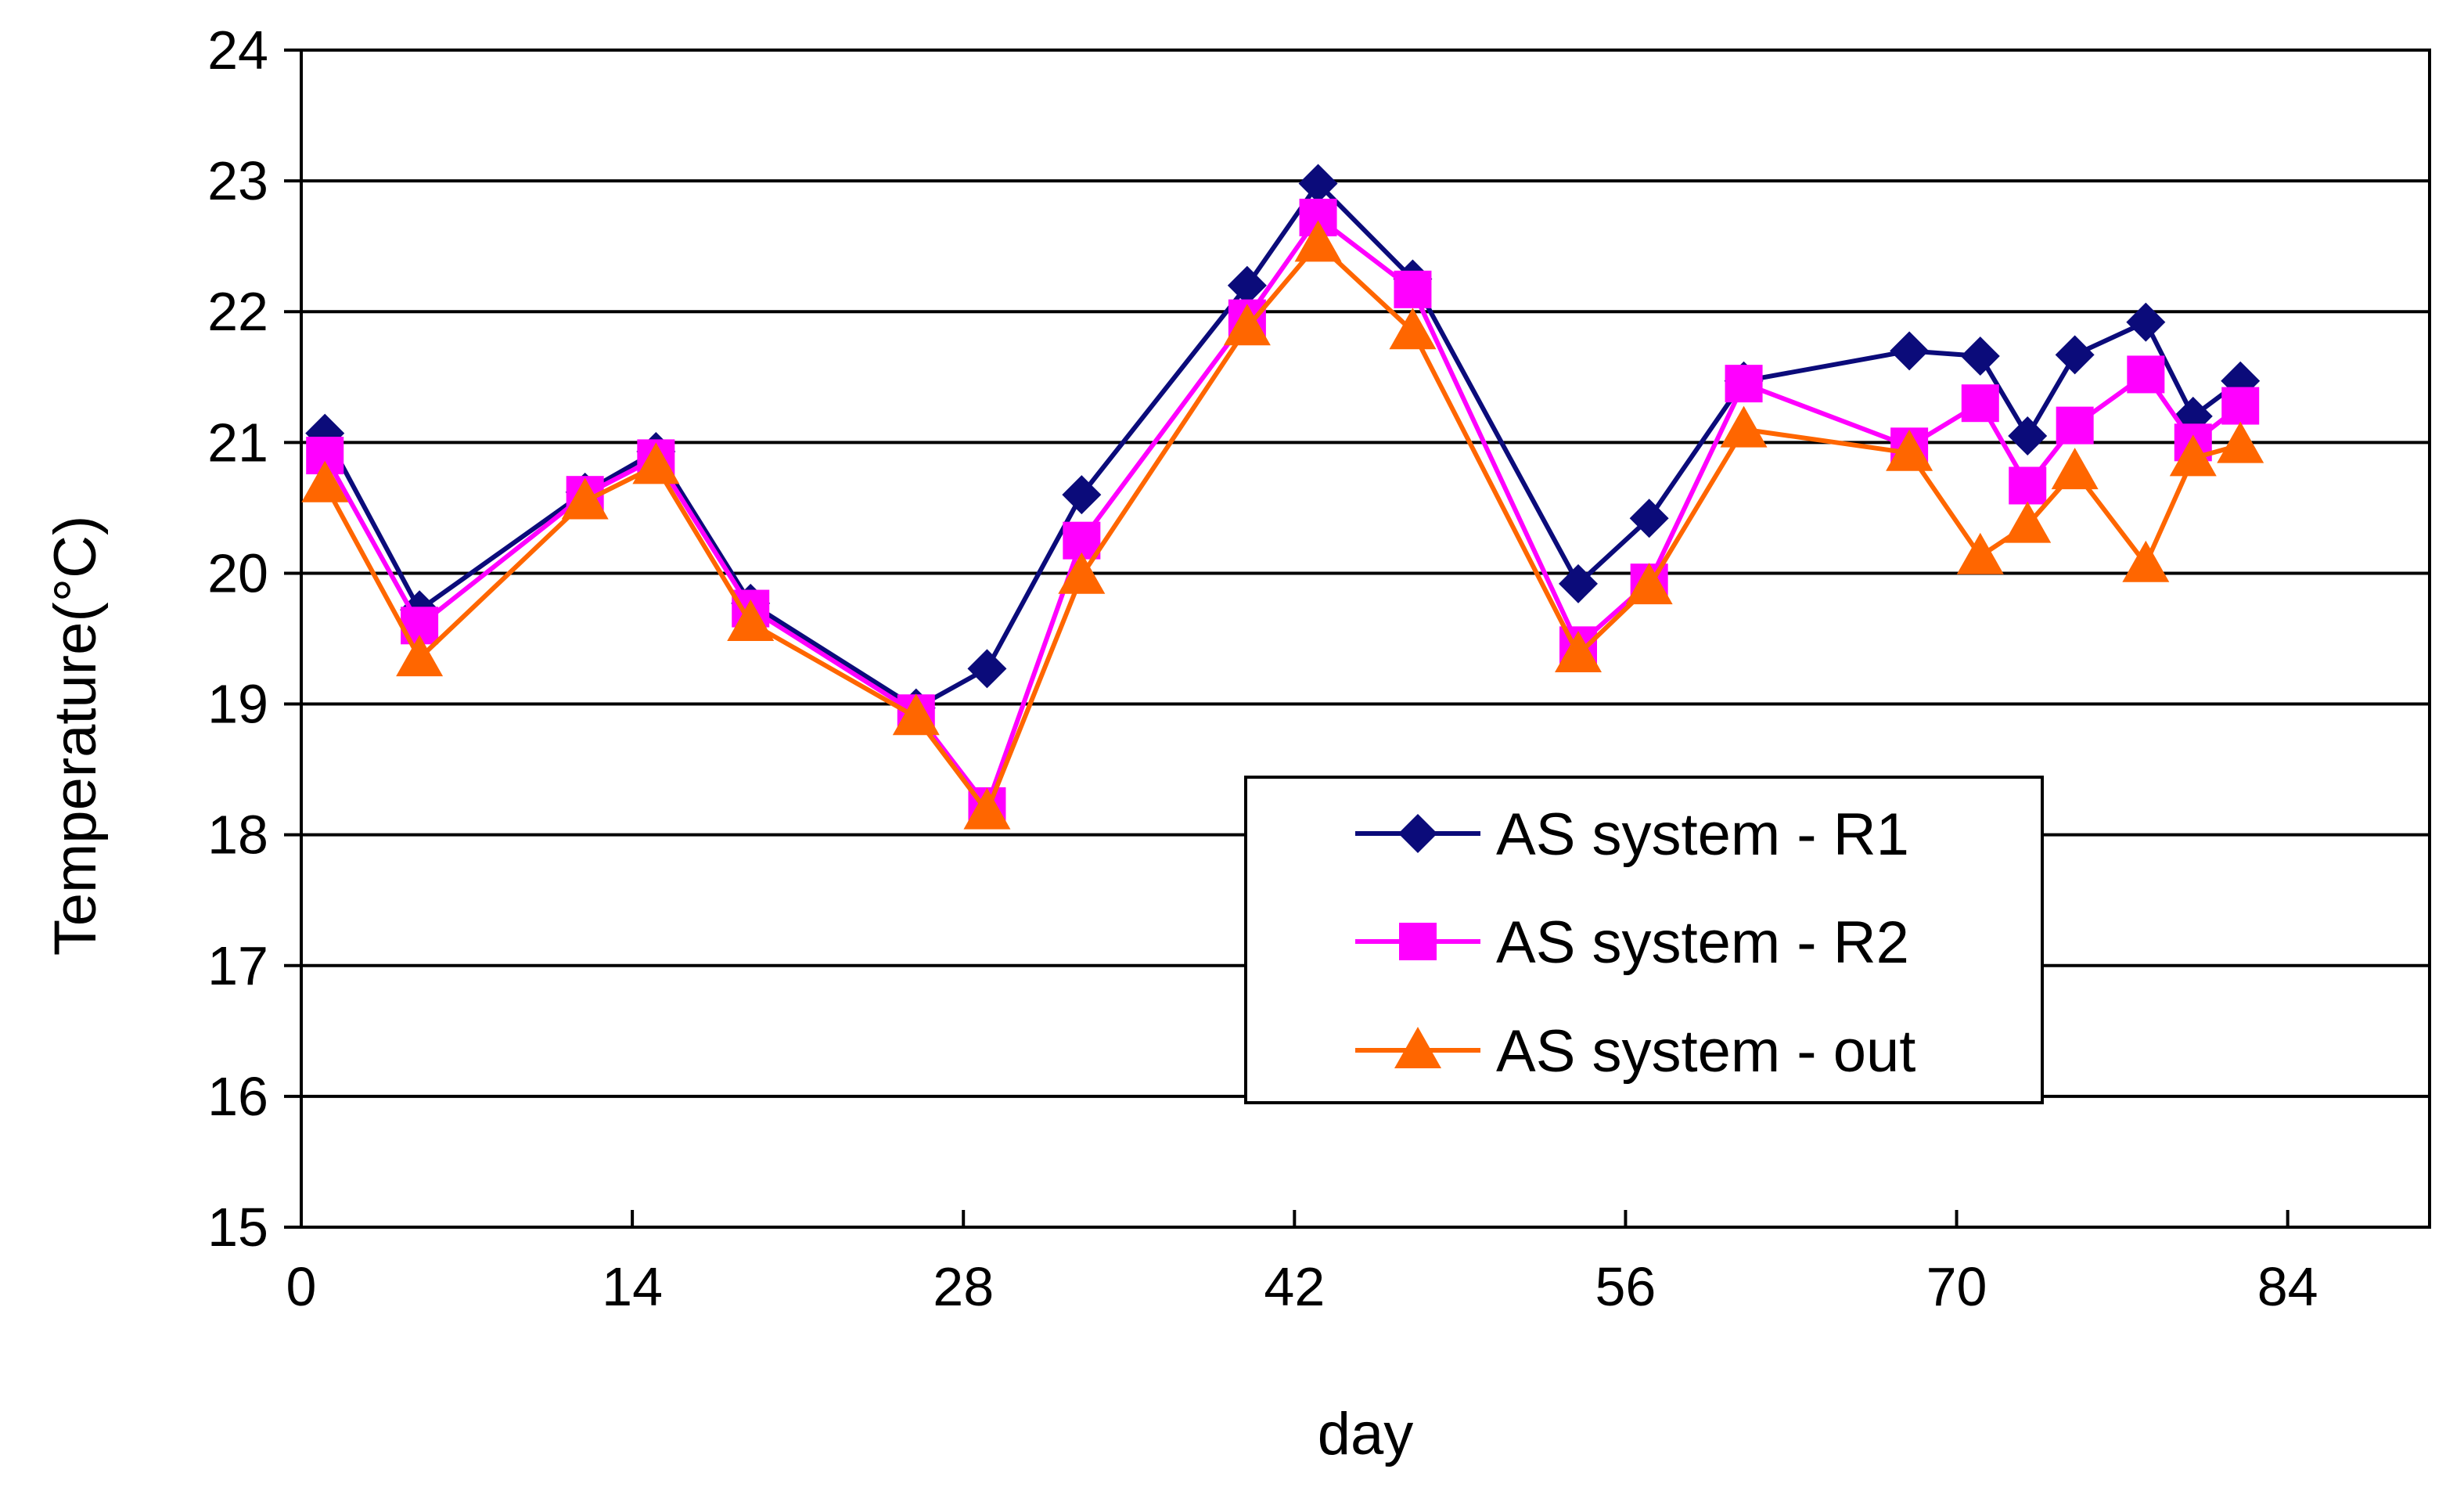  What do you see at coordinates (1702, 943) in the screenshot?
I see `legend-label-r2: AS system - R2` at bounding box center [1702, 943].